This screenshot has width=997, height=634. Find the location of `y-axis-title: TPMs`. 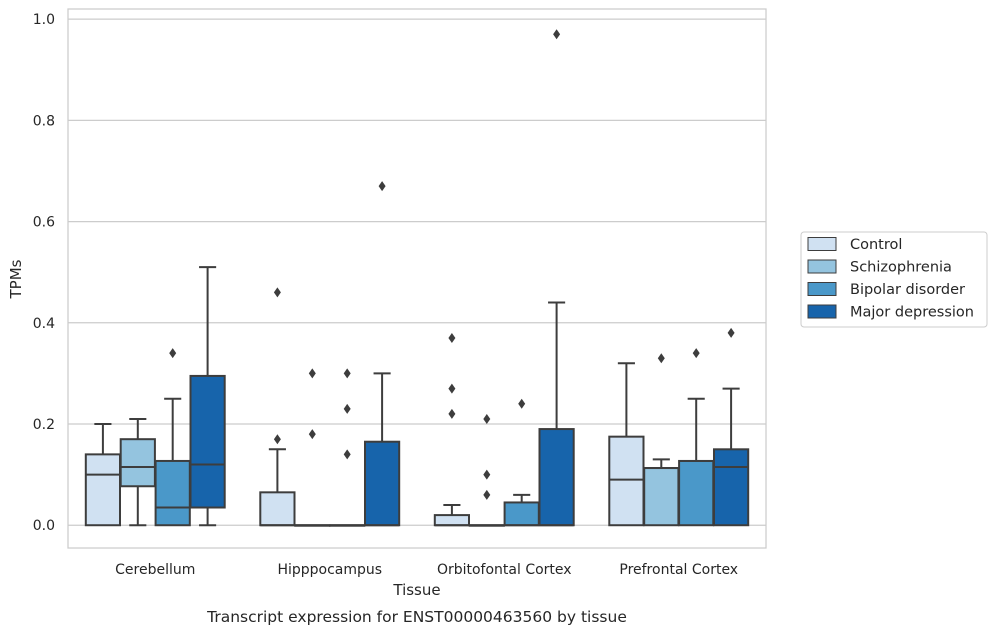

y-axis-title: TPMs is located at coordinates (16, 279).